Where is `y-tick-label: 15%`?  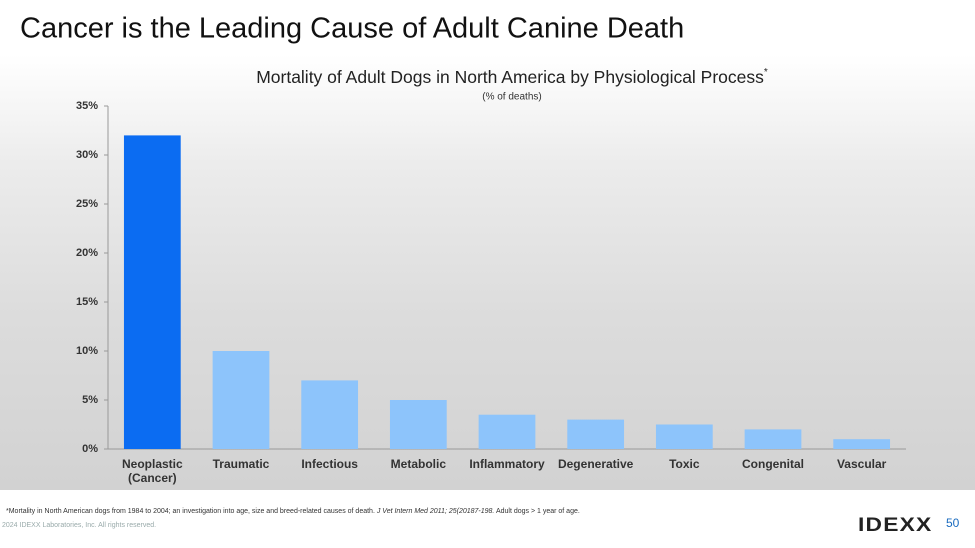
y-tick-label: 15% is located at coordinates (87, 302).